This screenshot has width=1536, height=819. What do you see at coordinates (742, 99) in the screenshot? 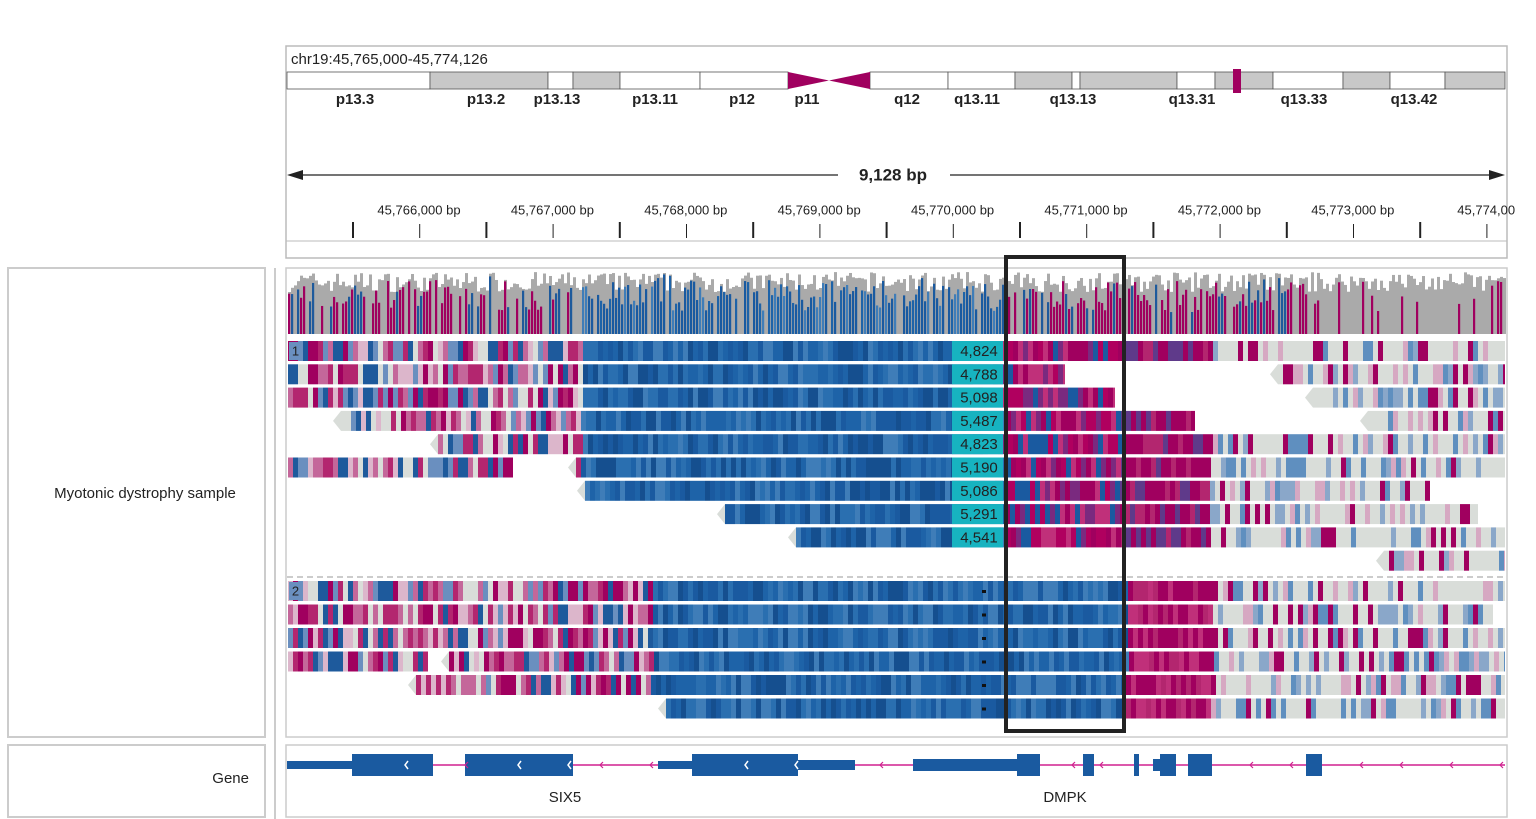
I see `cytoband-label: p12` at bounding box center [742, 99].